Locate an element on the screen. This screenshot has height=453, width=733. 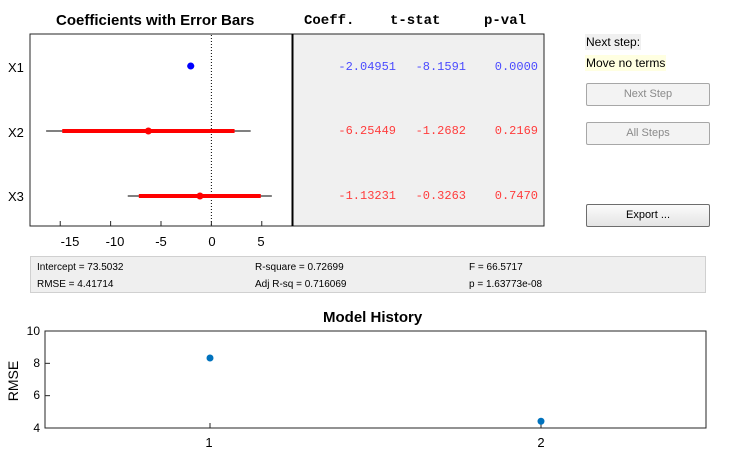
rsquare-stat: R-square = 0.72699 is located at coordinates (299, 267).